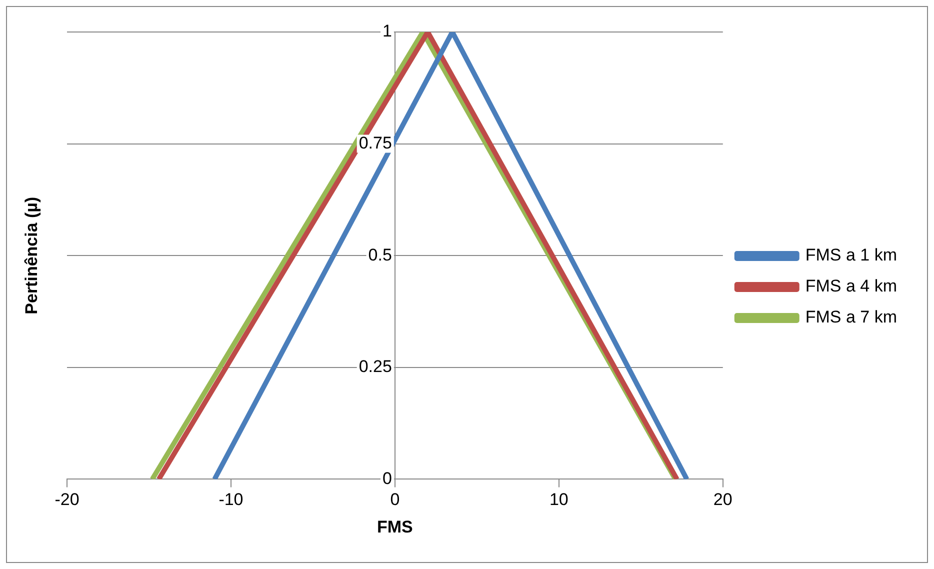 The width and height of the screenshot is (934, 569). I want to click on x-axis-title: FMS, so click(394, 526).